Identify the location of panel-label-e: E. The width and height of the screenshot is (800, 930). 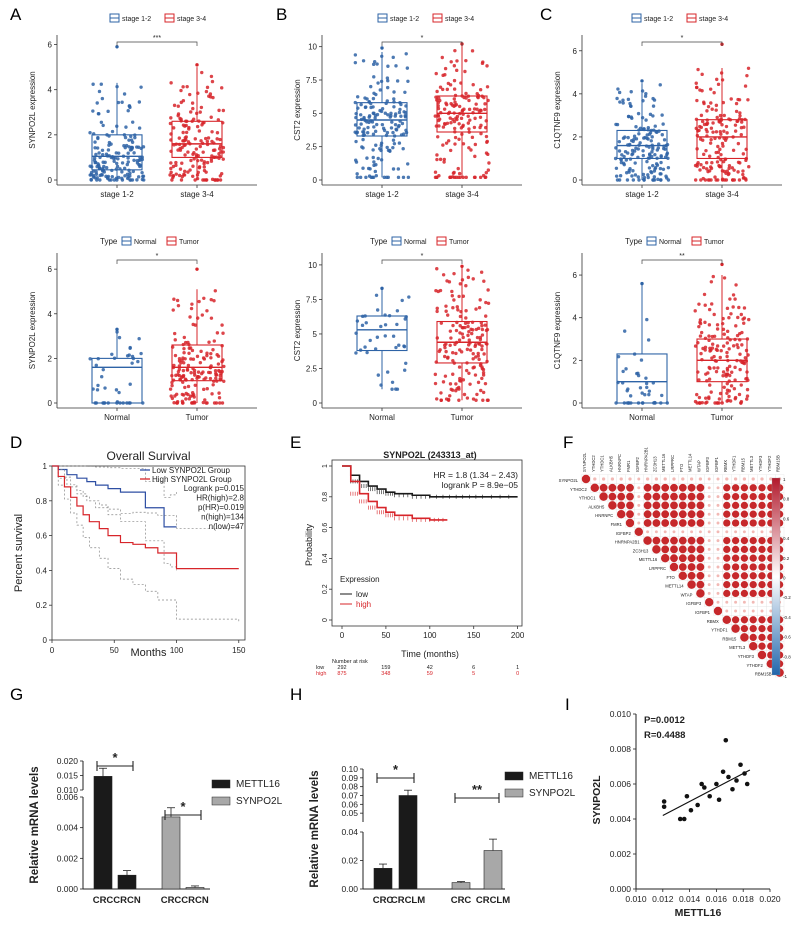
(295, 442).